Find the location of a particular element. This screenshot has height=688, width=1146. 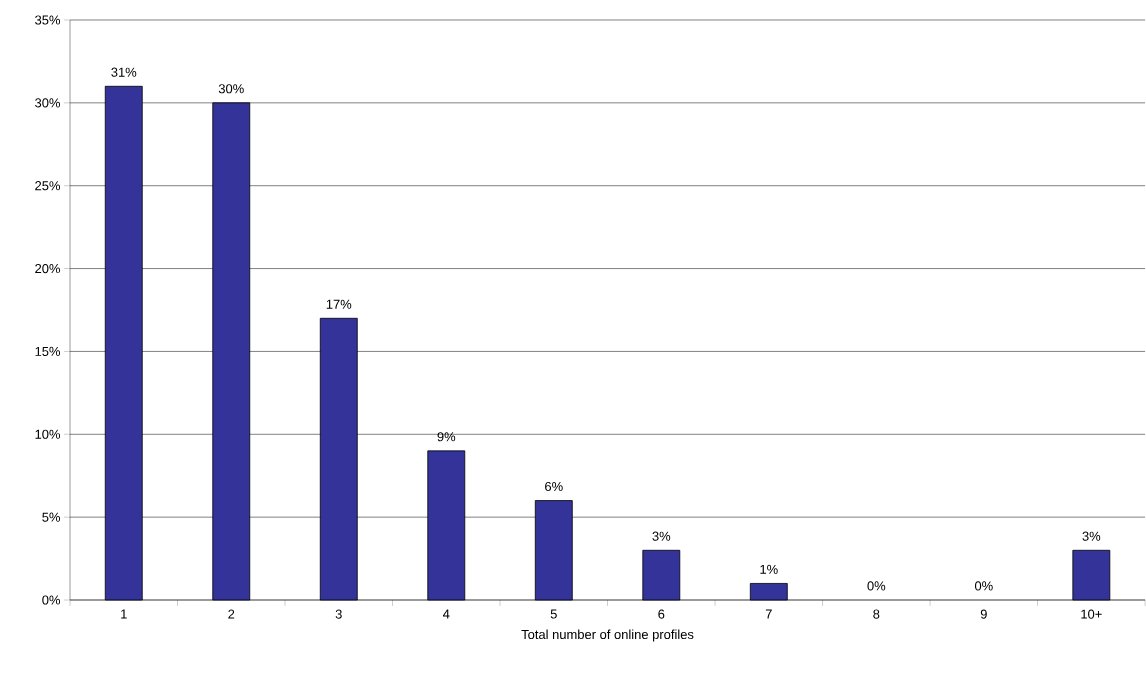

data-label: 1% is located at coordinates (769, 569).